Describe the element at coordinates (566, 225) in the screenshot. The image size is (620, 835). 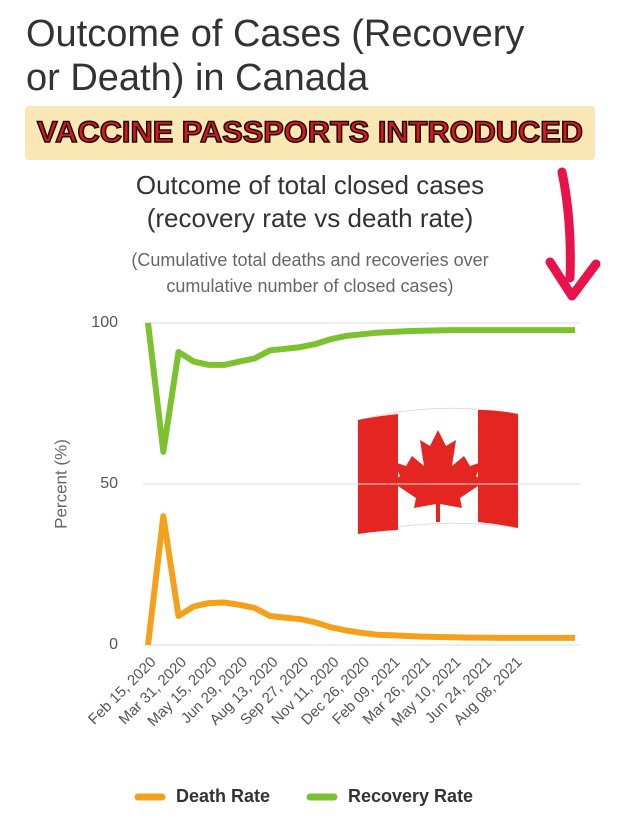
I see `arrow` at that location.